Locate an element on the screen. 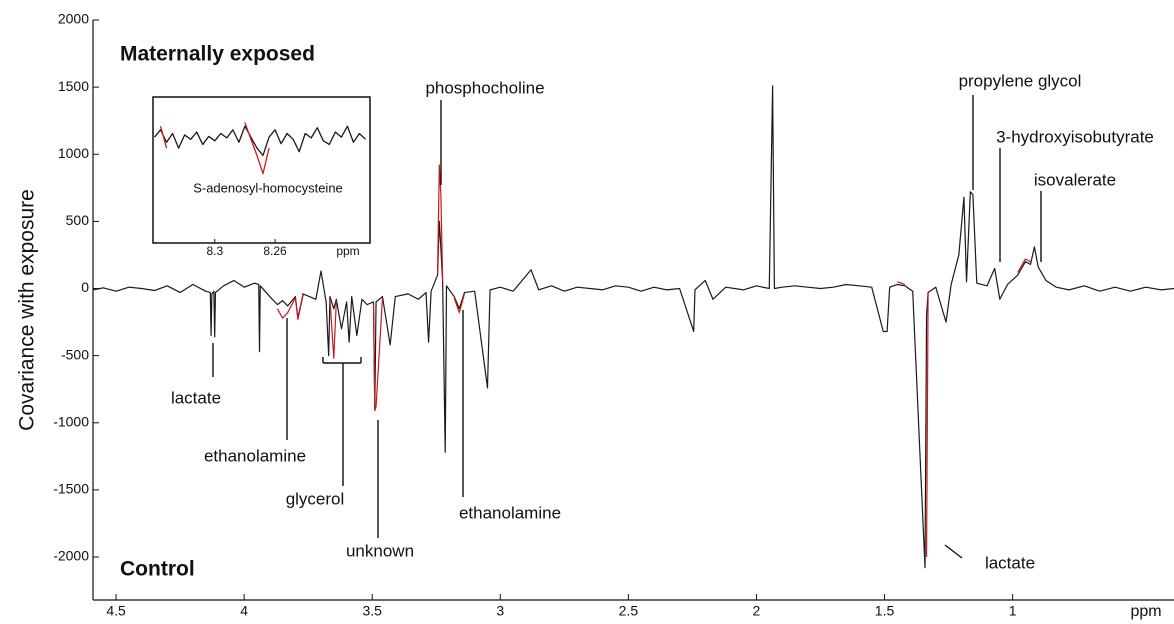 This screenshot has width=1174, height=624. x-tick-label: 1 is located at coordinates (1013, 611).